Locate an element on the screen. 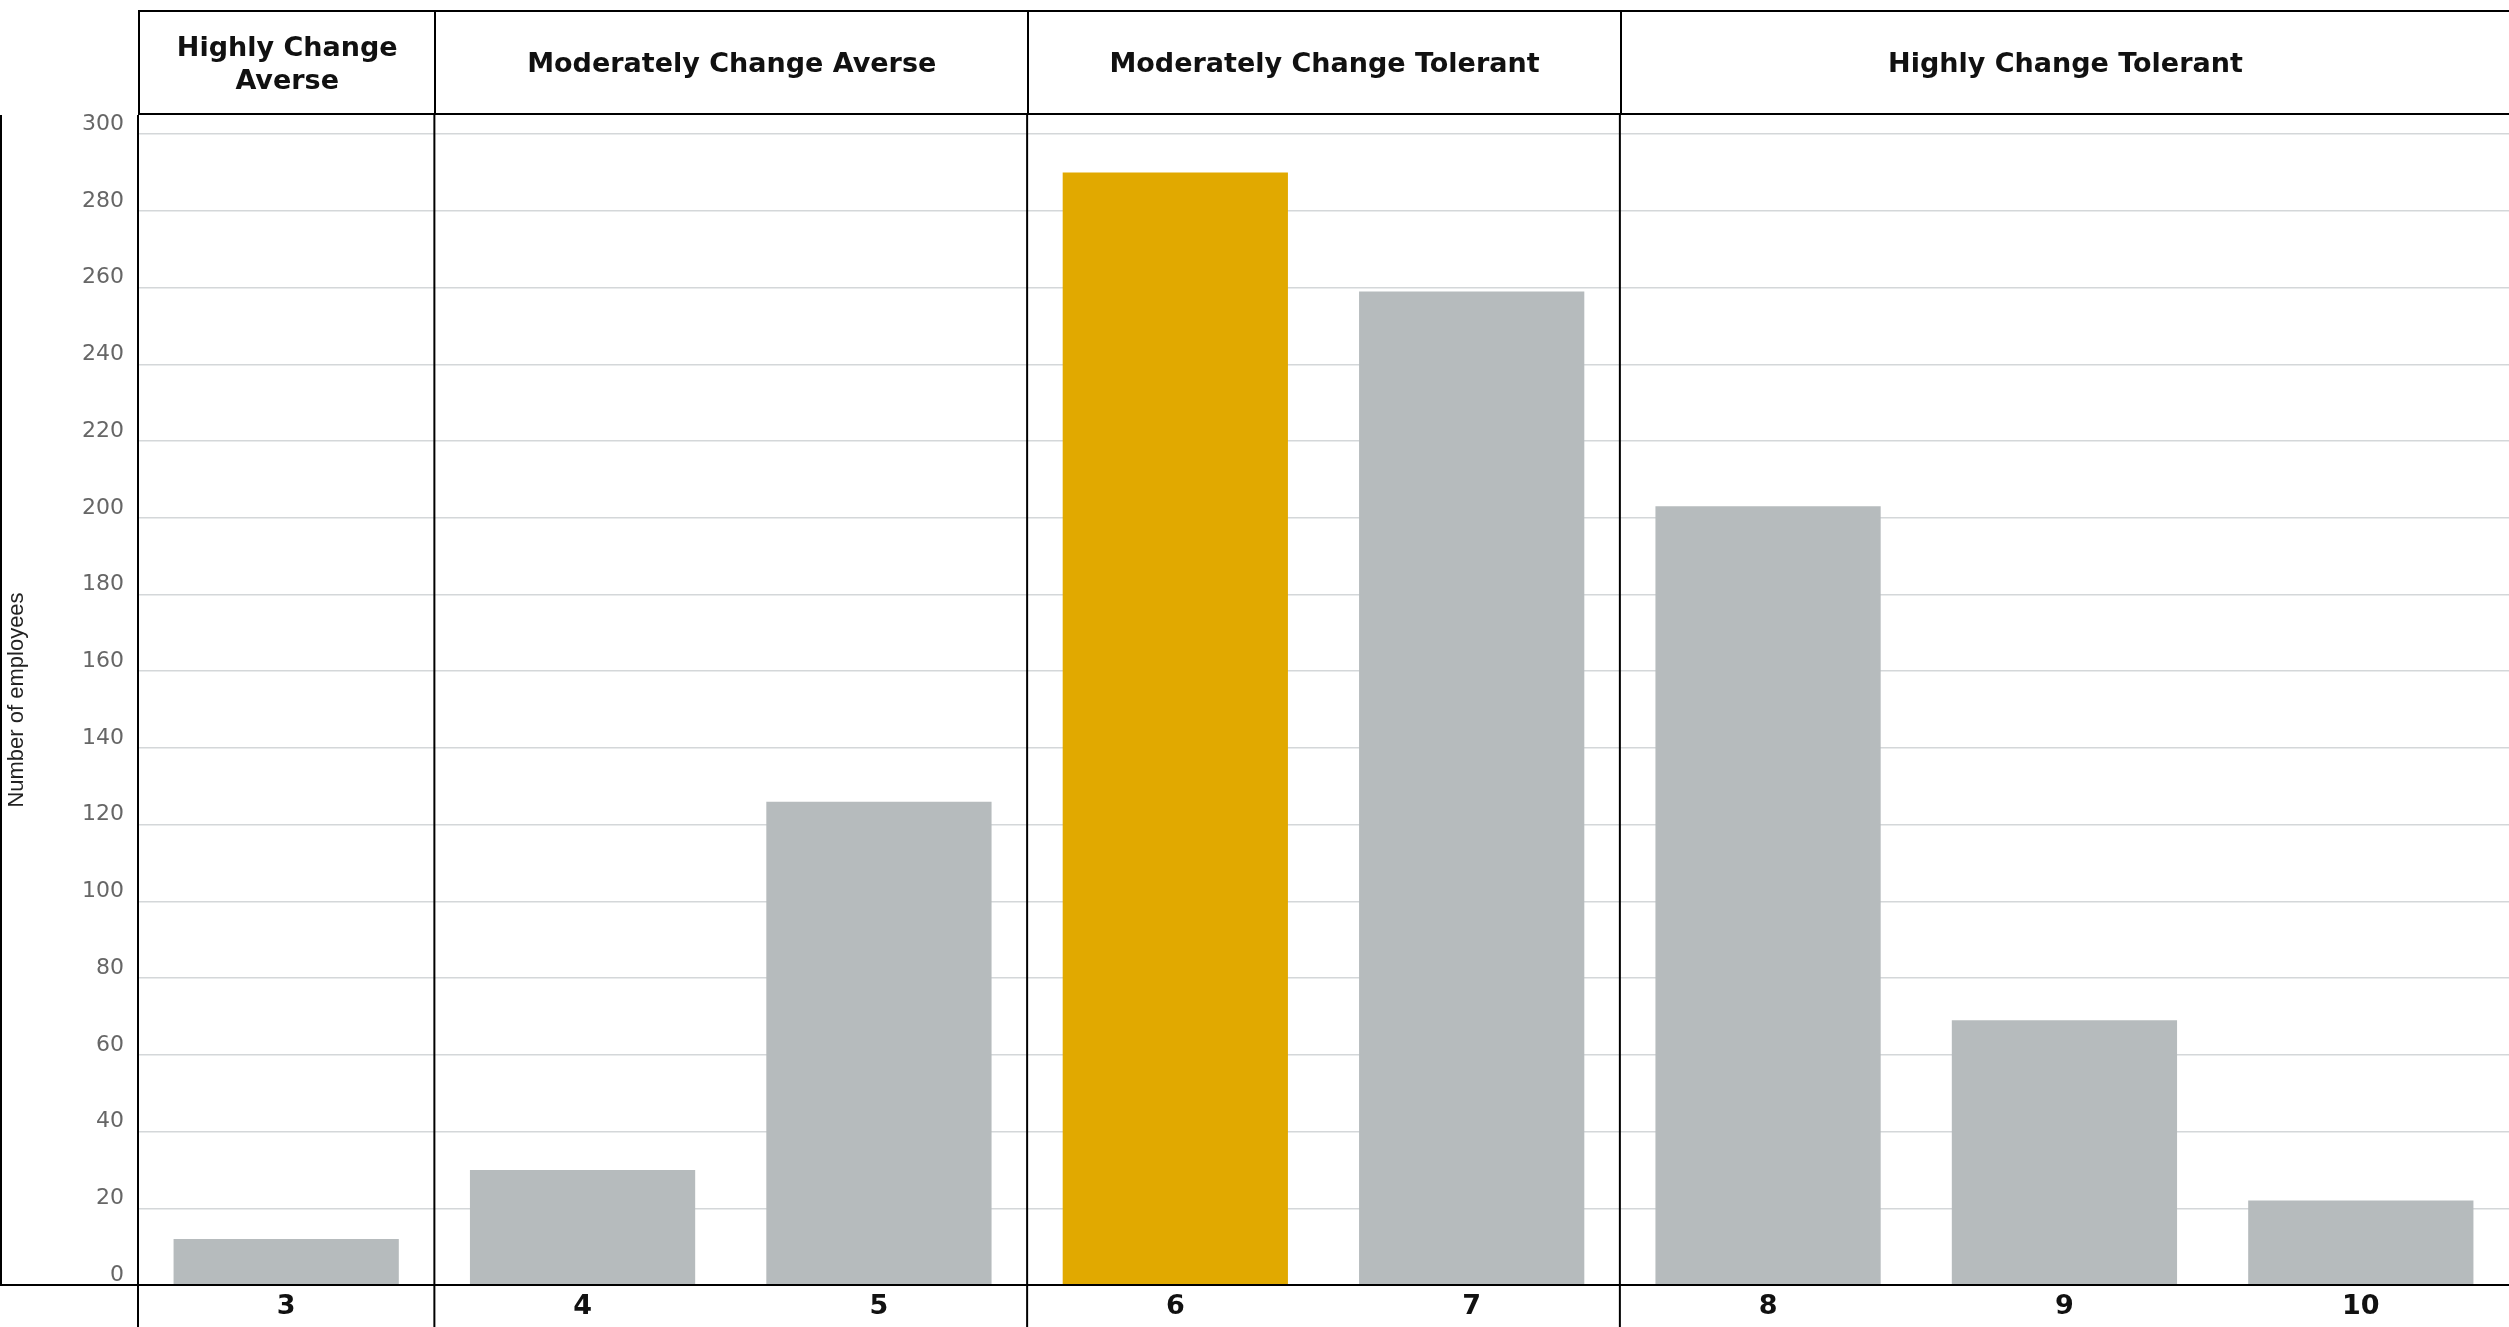 Image resolution: width=2509 pixels, height=1327 pixels. text: Moderately Change Tolerant is located at coordinates (1323, 62).